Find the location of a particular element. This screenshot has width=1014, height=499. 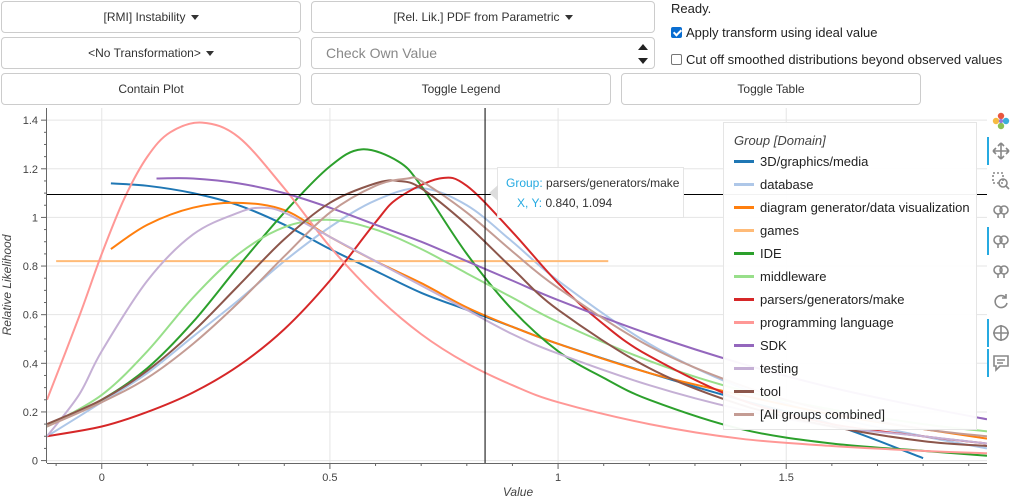

wheel-zoom-y-icon is located at coordinates (1001, 271).